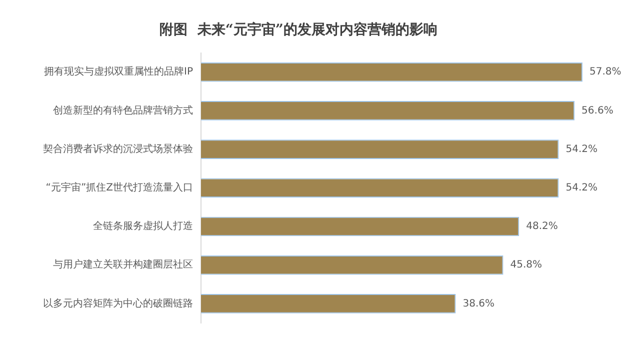 The height and width of the screenshot is (337, 641). I want to click on data-label: 57.8%, so click(605, 72).